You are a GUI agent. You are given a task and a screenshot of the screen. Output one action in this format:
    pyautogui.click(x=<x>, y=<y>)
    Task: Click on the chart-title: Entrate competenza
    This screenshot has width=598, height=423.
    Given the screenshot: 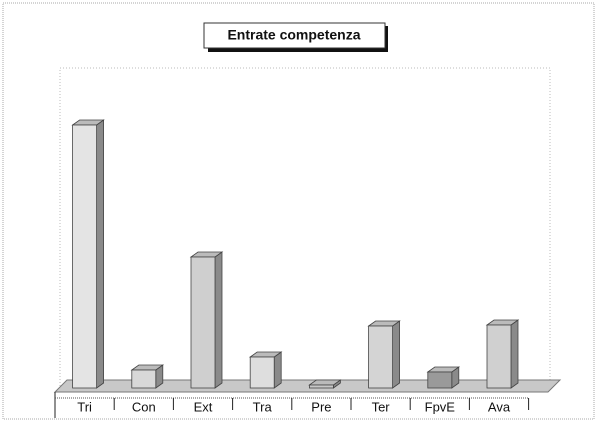 What is the action you would take?
    pyautogui.click(x=293, y=35)
    